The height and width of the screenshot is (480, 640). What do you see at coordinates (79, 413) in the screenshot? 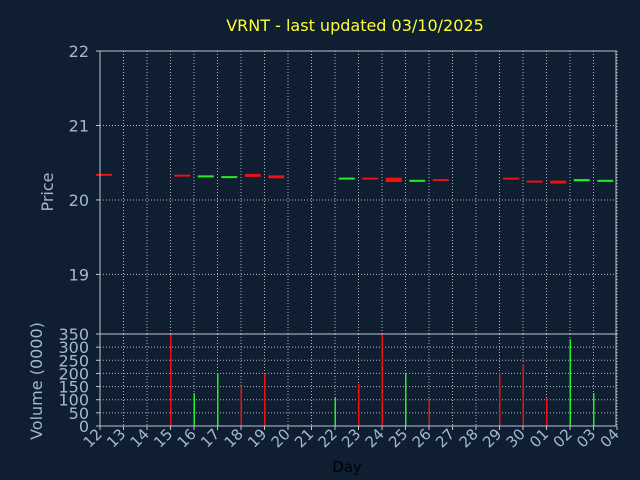
I see `volume-tick-label: 50` at bounding box center [79, 413].